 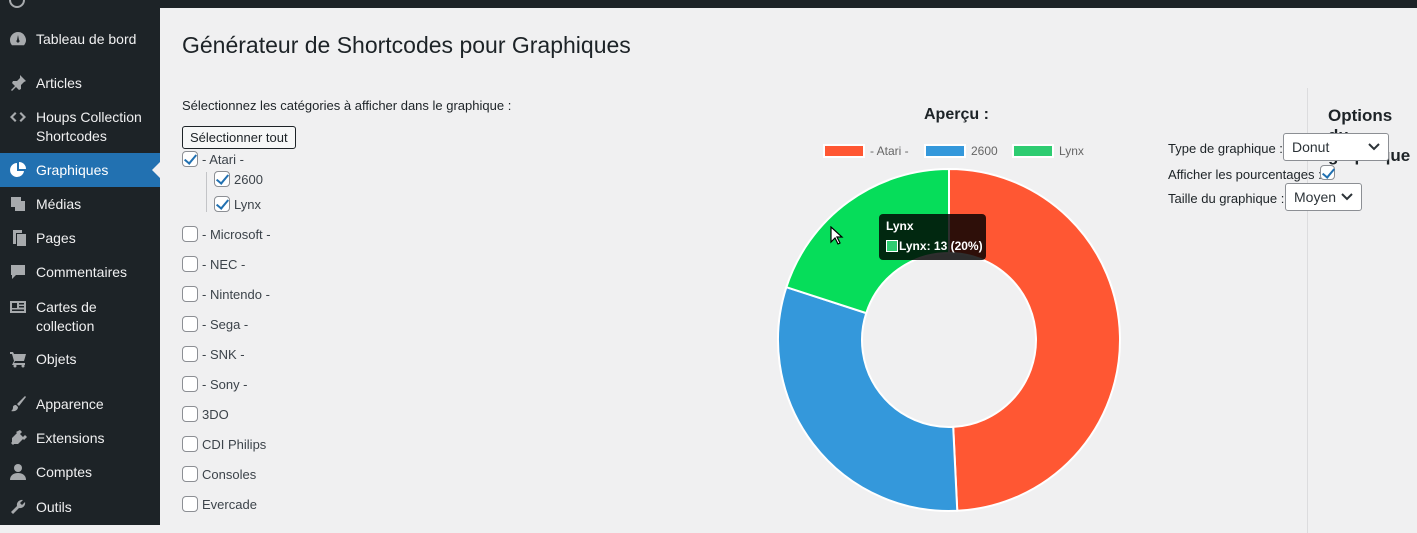 What do you see at coordinates (229, 474) in the screenshot?
I see `category-label: Consoles` at bounding box center [229, 474].